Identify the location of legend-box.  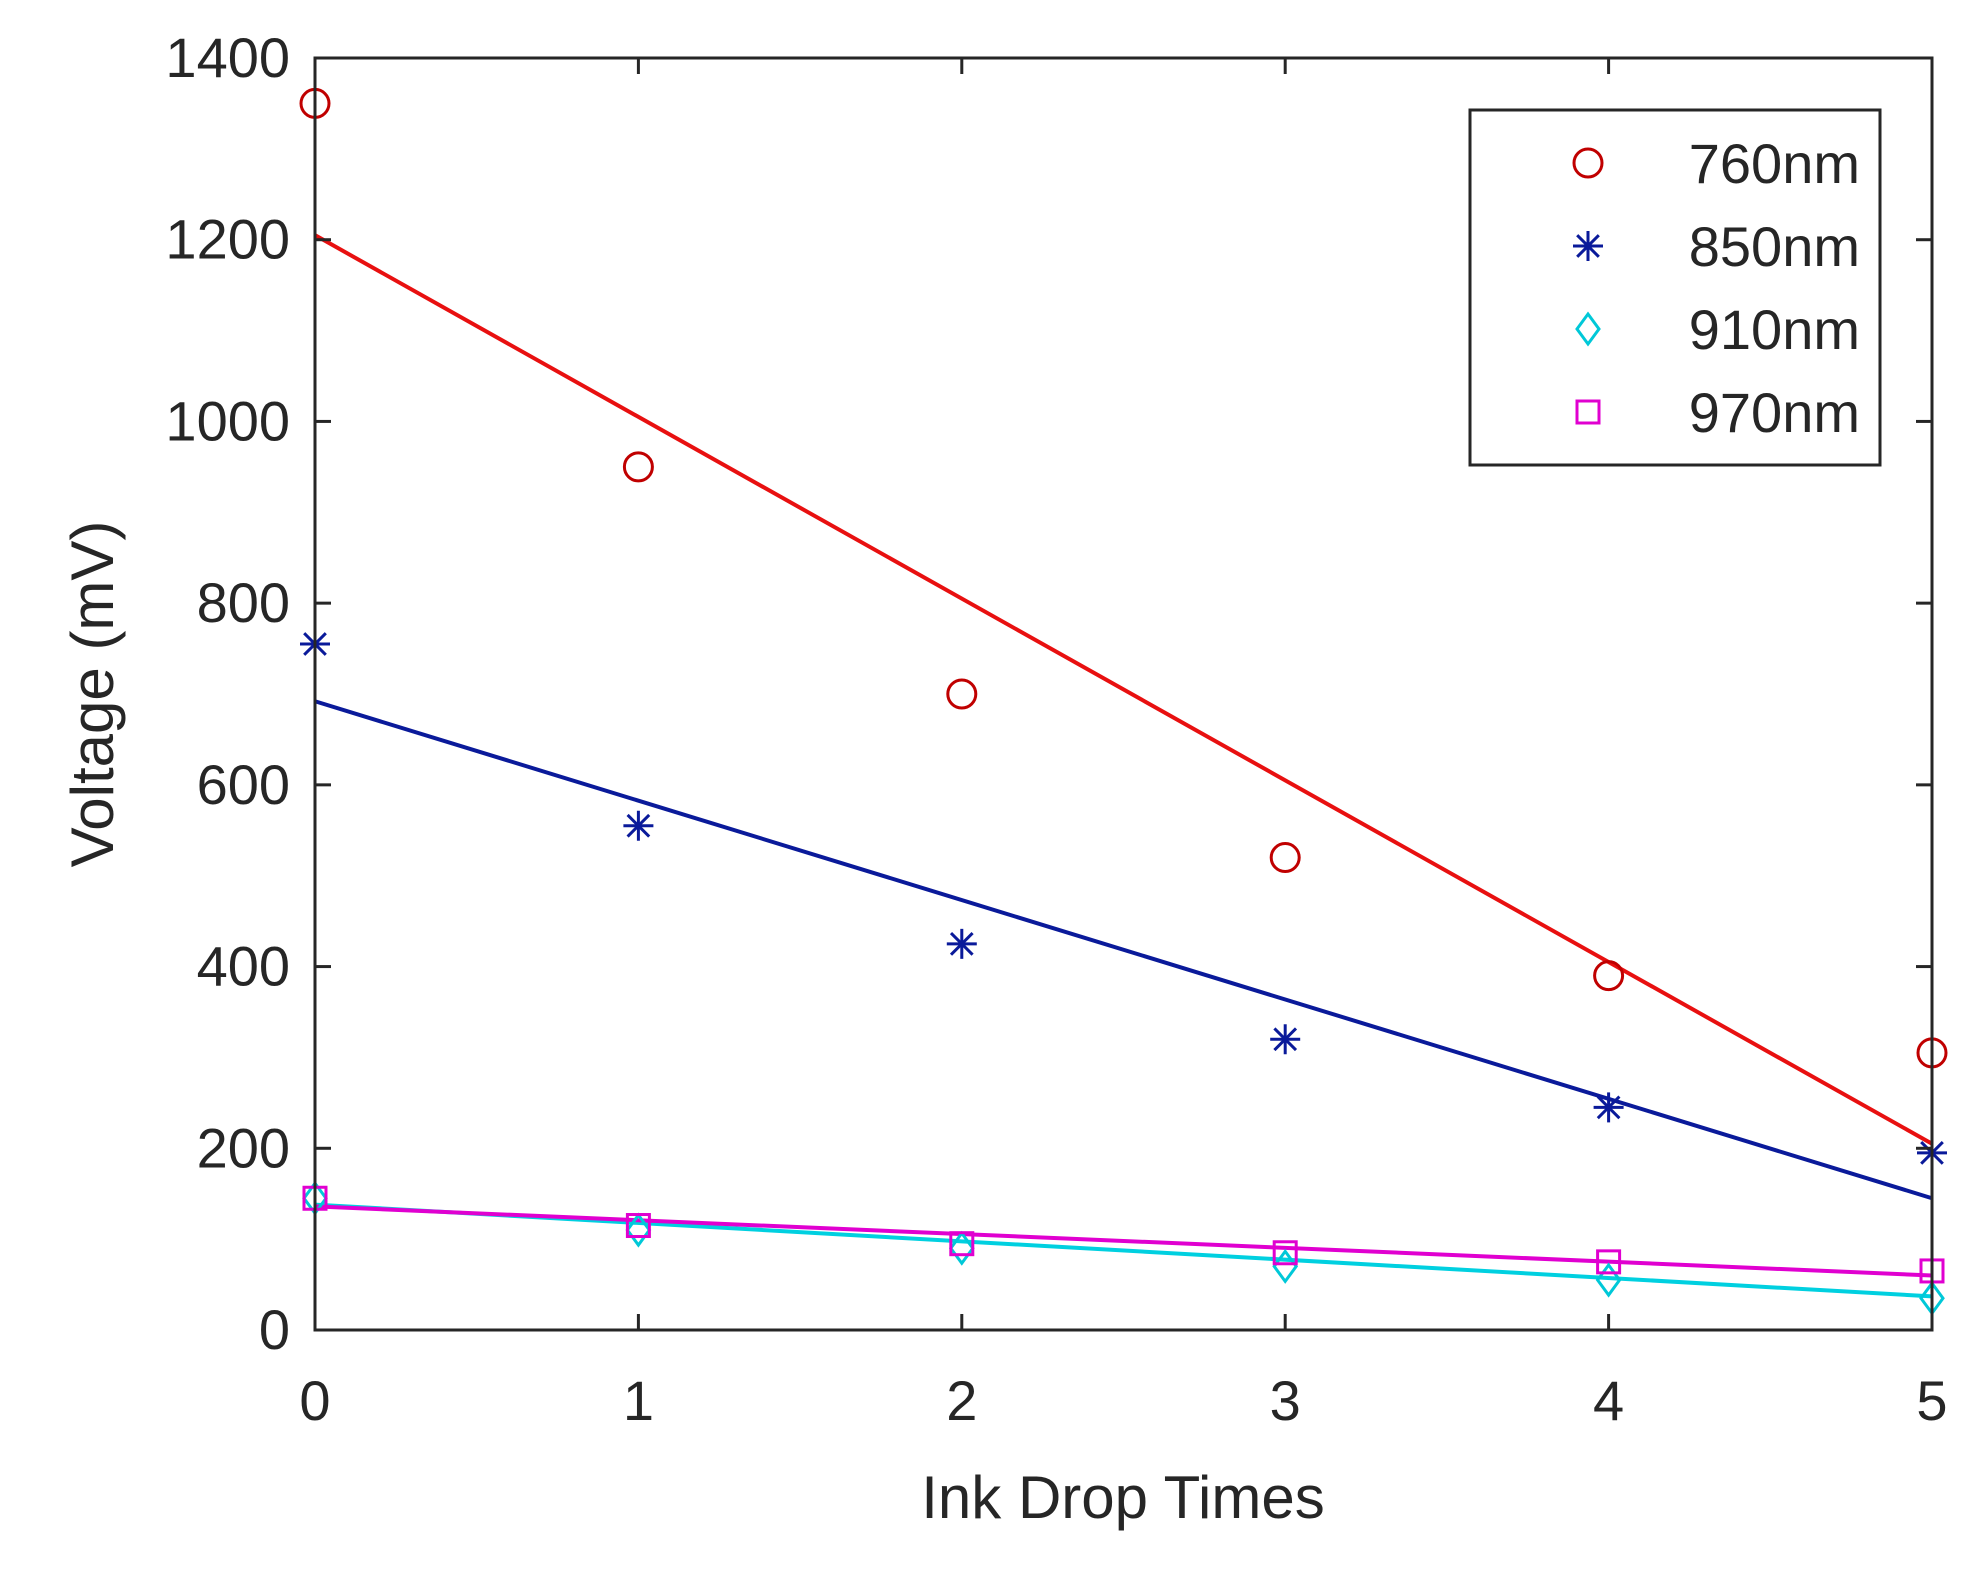
(1675, 287).